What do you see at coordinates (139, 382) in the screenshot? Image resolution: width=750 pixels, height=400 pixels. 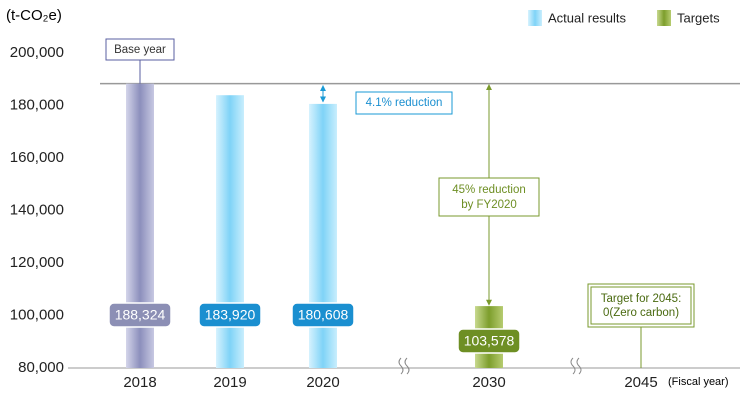 I see `x-tick-label: 2018` at bounding box center [139, 382].